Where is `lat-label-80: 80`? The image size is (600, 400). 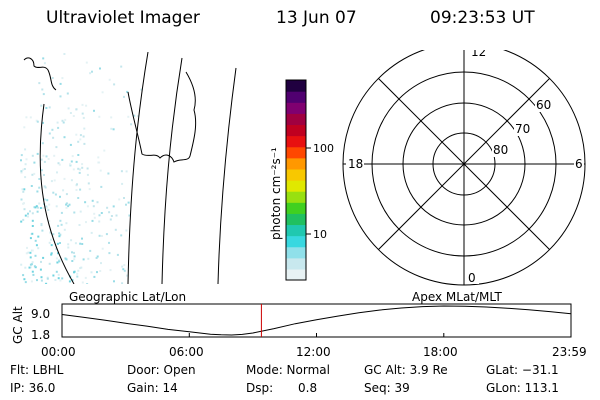 lat-label-80: 80 is located at coordinates (500, 150).